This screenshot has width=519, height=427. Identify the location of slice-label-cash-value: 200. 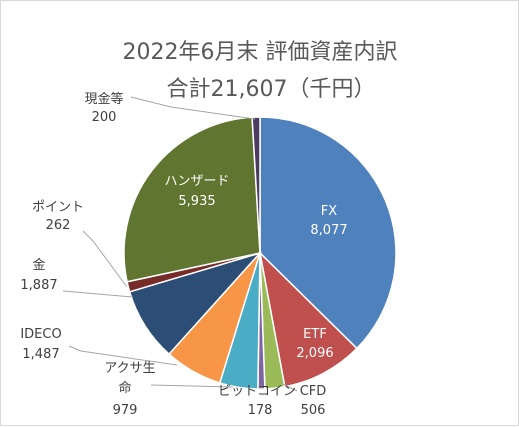
(104, 117).